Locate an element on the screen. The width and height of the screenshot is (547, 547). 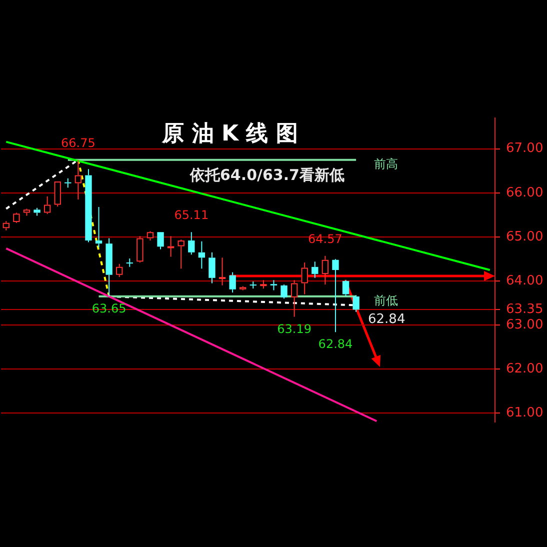
text: 65.11 is located at coordinates (191, 215).